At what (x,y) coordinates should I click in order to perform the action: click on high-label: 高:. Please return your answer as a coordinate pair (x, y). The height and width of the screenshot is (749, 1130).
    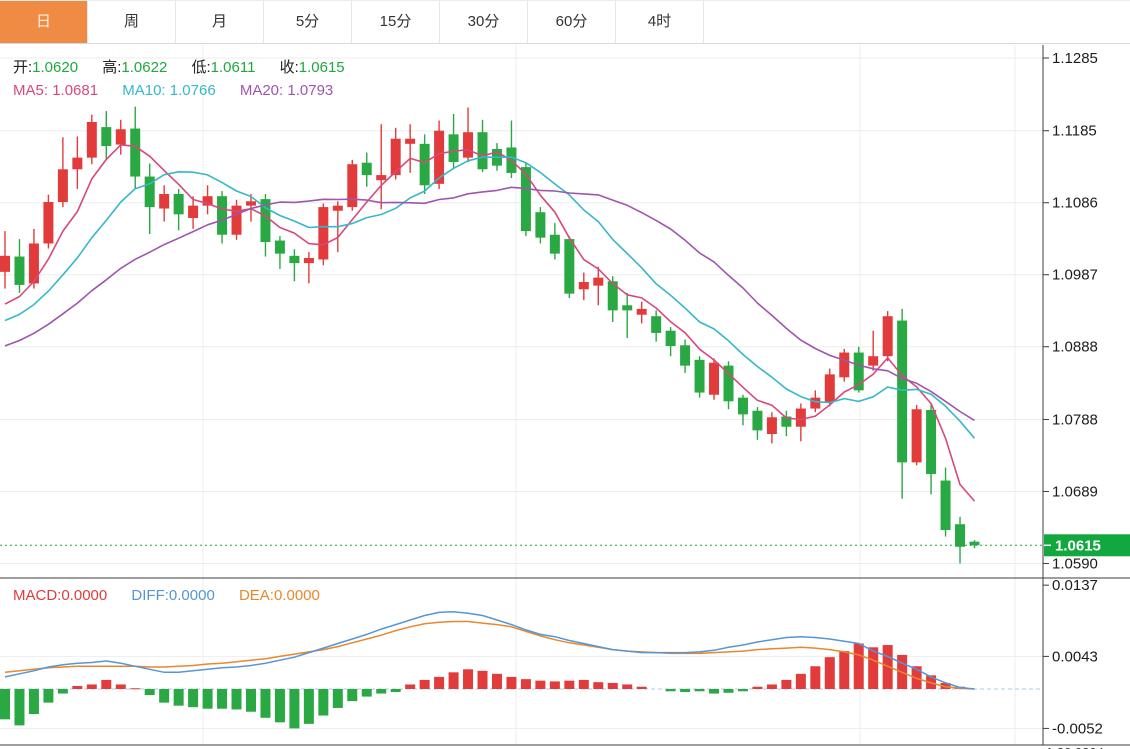
    Looking at the image, I should click on (112, 67).